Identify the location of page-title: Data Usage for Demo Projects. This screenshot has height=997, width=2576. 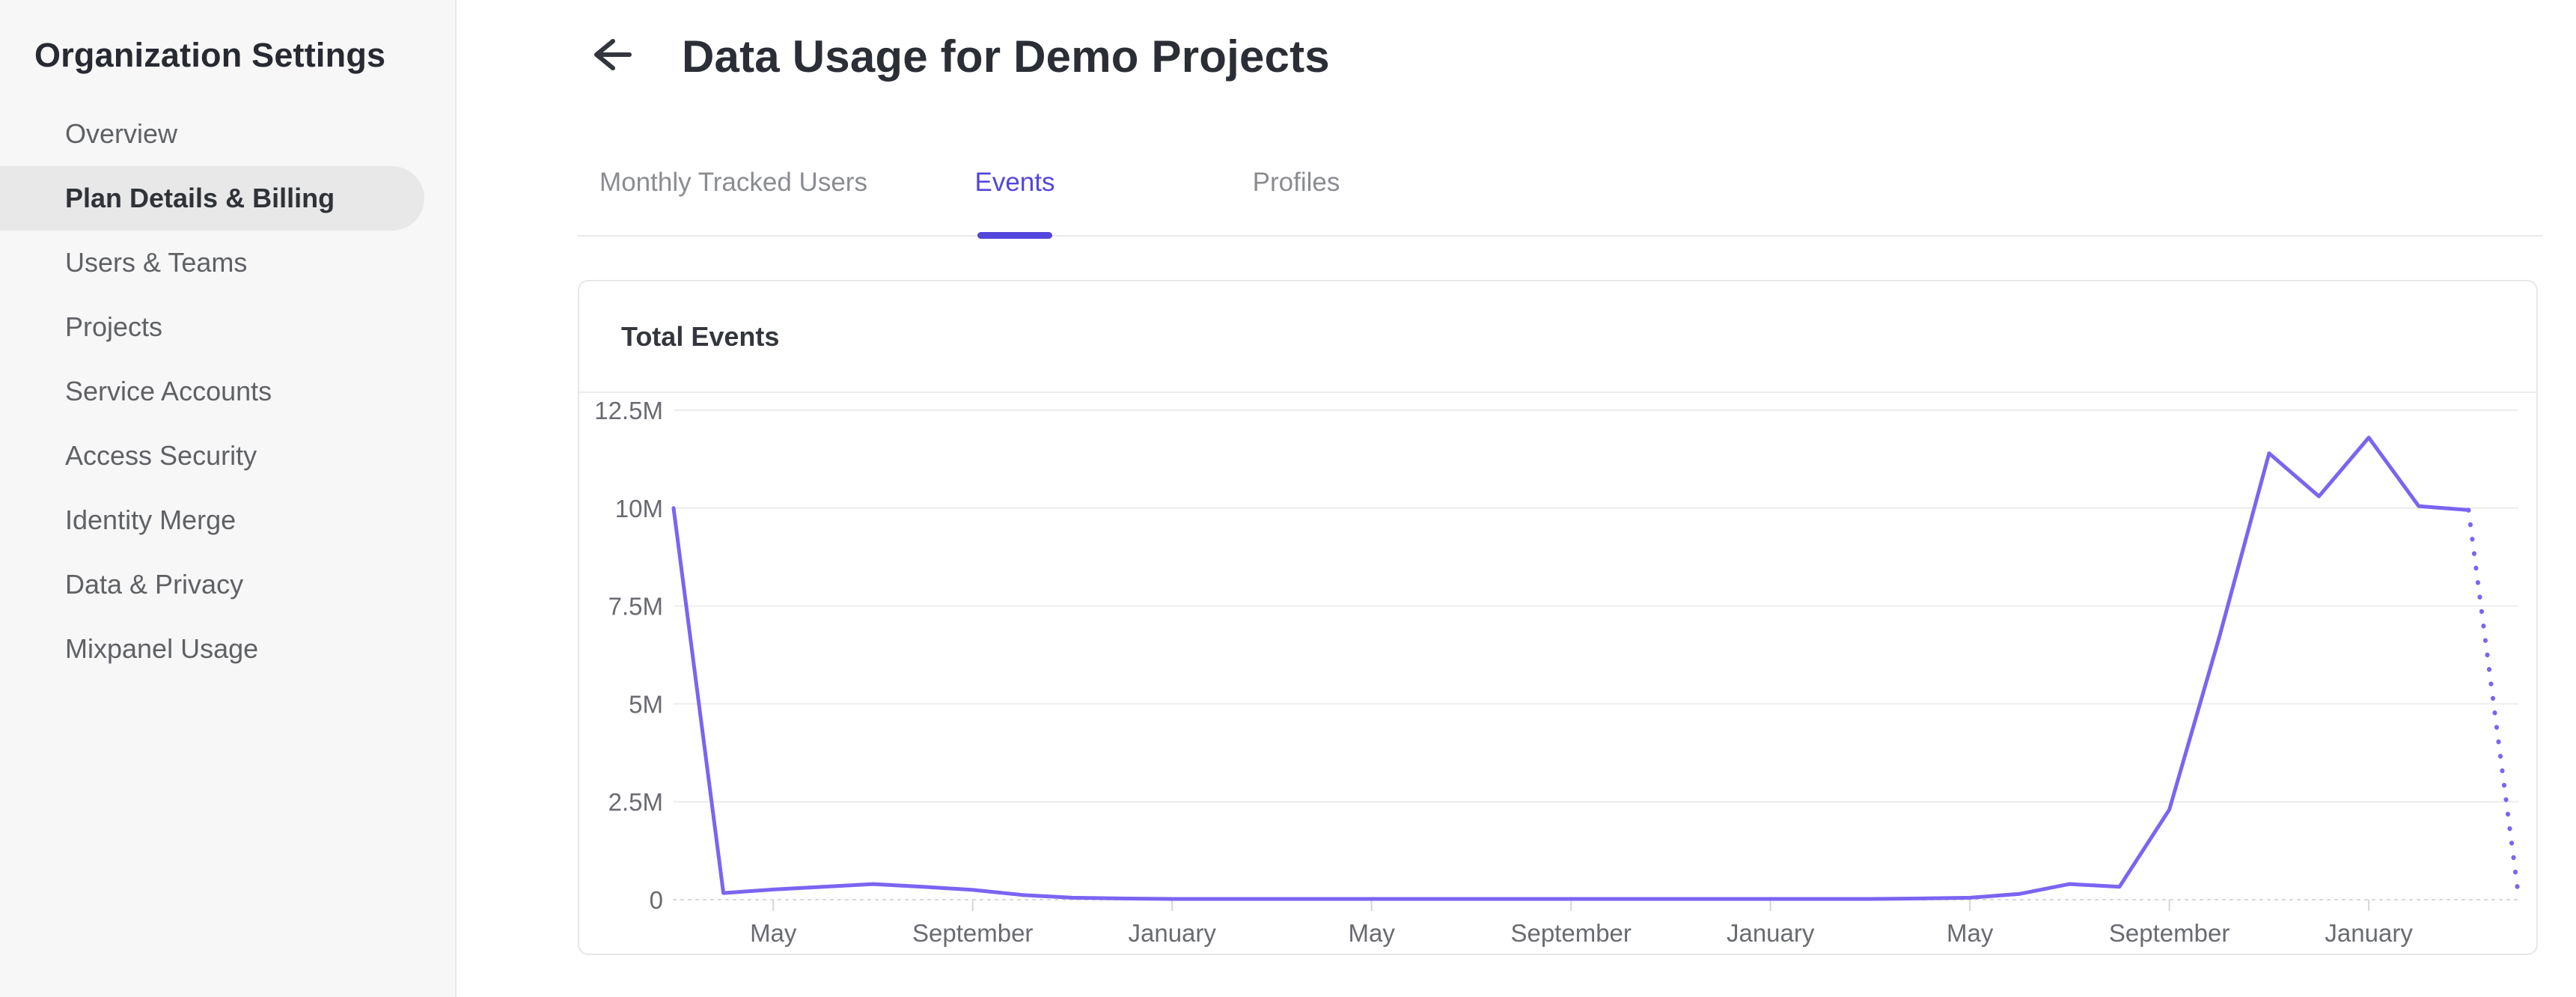
(1006, 57).